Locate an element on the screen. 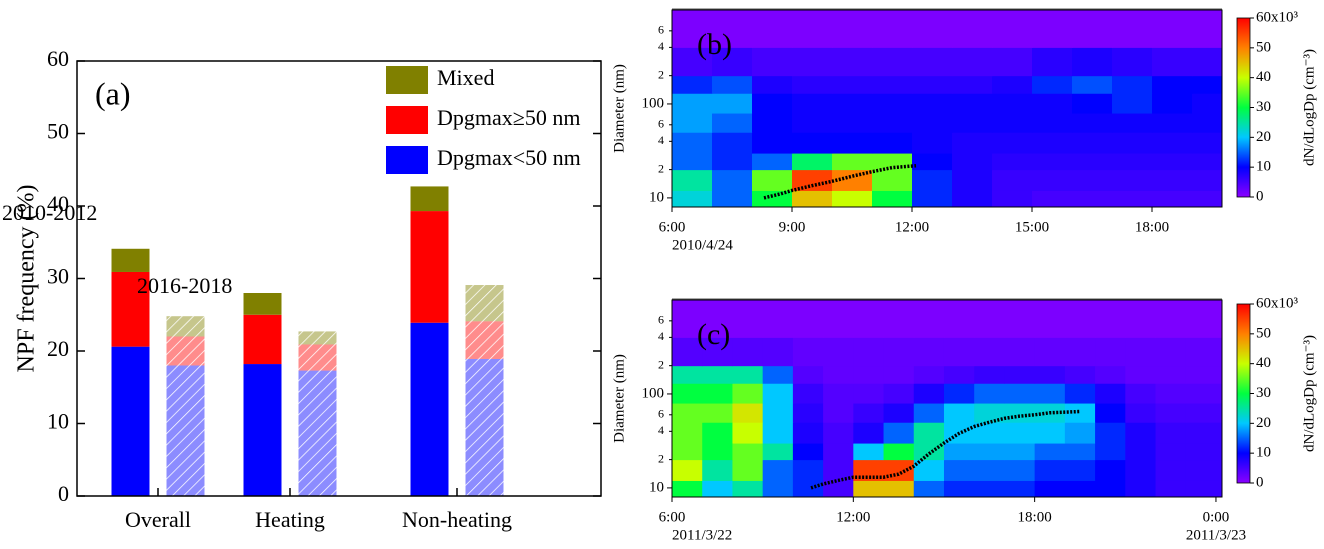  panel-label: (c) is located at coordinates (713, 334).